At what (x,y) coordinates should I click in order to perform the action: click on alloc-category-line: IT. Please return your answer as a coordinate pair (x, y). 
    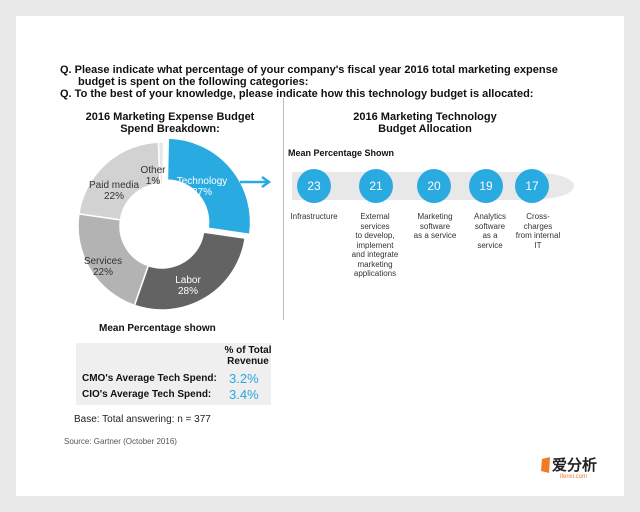
    Looking at the image, I should click on (538, 245).